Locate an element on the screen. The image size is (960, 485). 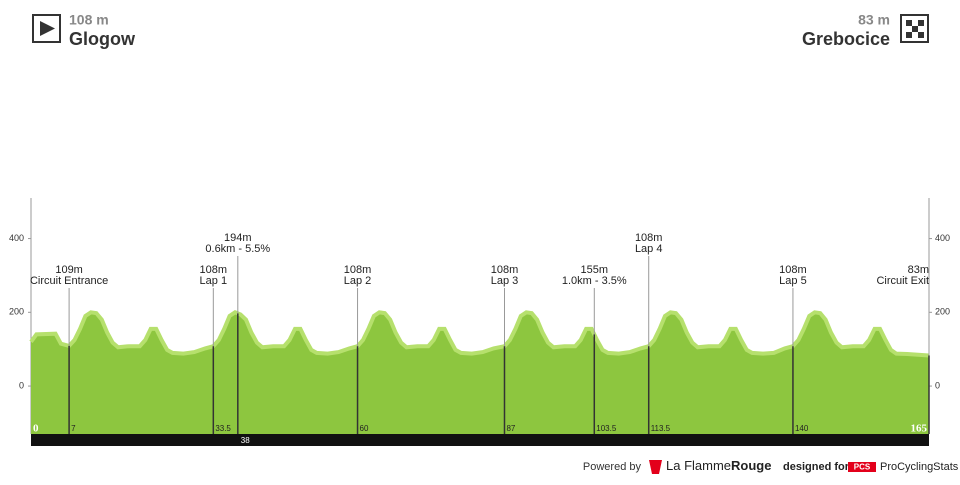
km-label: 140 is located at coordinates (802, 428).